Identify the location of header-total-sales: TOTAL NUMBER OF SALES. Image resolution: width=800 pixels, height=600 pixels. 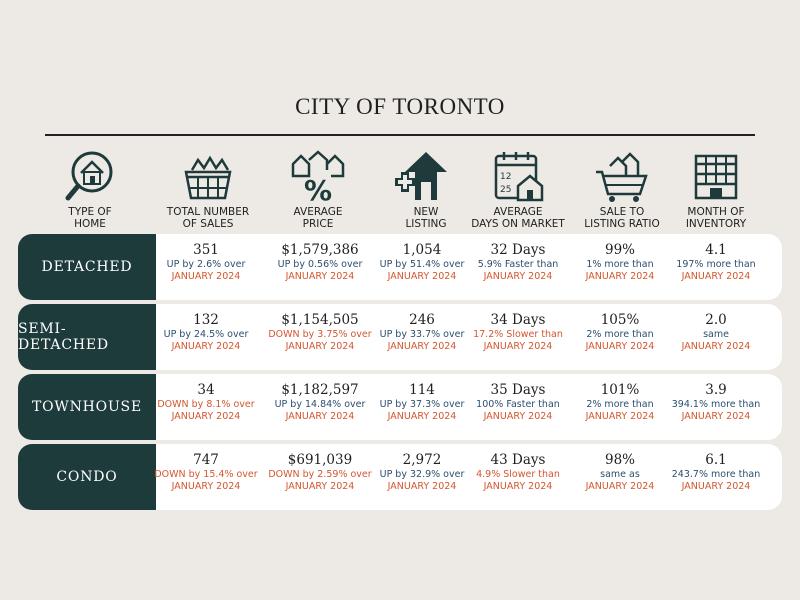
(208, 189).